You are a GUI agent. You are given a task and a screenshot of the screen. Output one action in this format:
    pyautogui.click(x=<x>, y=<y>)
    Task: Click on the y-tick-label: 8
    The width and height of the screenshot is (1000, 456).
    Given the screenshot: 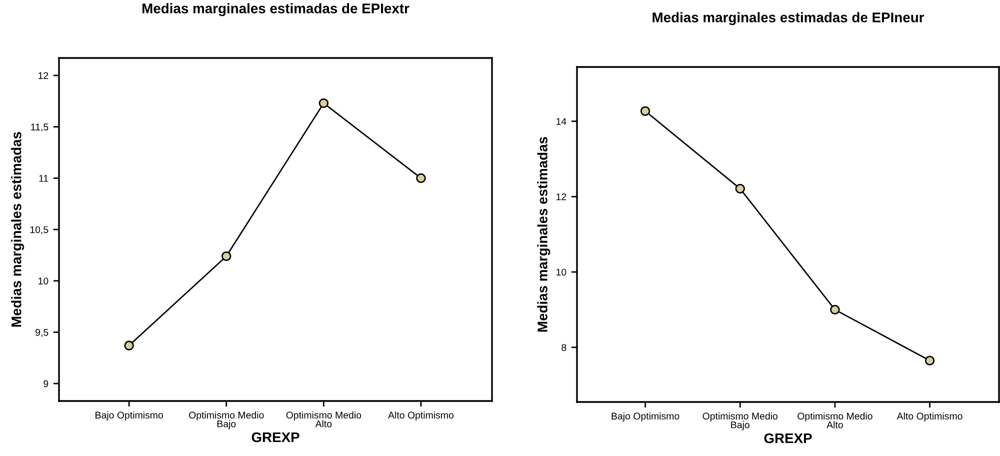 What is the action you would take?
    pyautogui.click(x=564, y=347)
    